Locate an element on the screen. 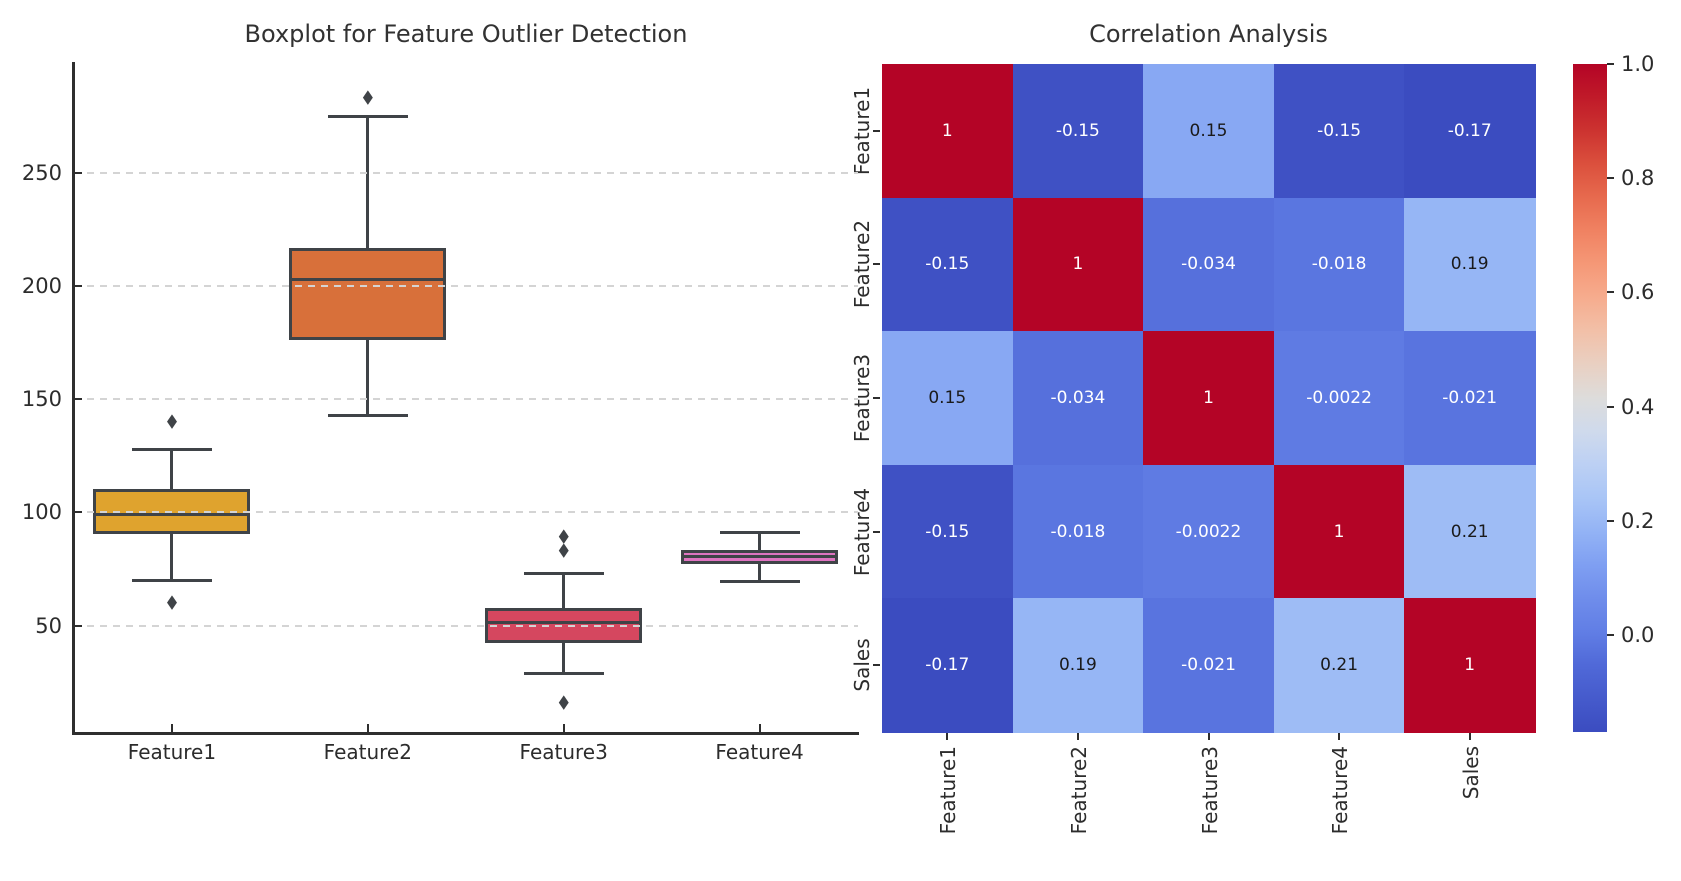 The image size is (1681, 881). x-tick-label: Feature4 is located at coordinates (759, 752).